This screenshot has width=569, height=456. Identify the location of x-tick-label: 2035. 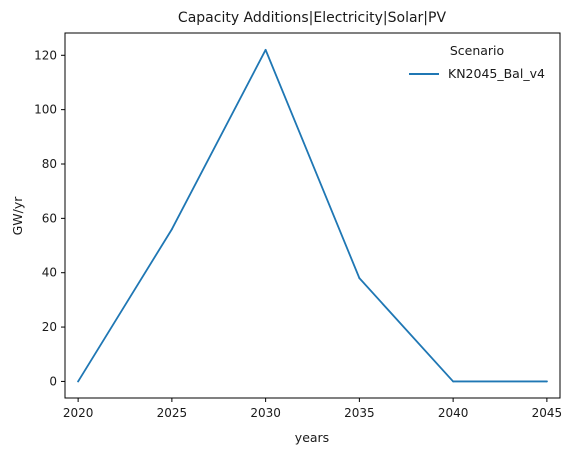
(359, 413).